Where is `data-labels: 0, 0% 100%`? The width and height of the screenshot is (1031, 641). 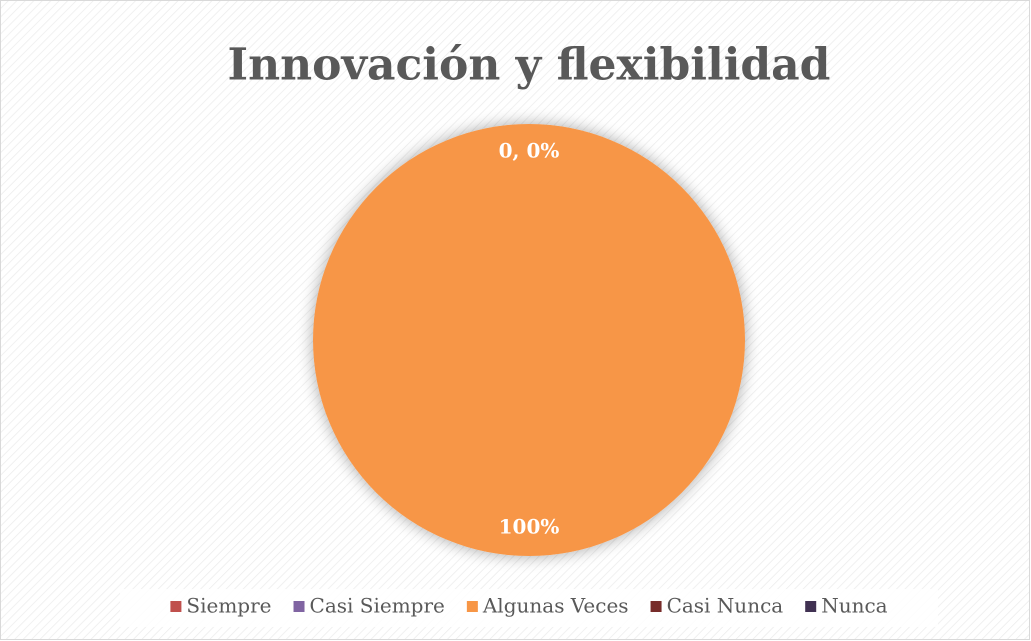 data-labels: 0, 0% 100% is located at coordinates (529, 339).